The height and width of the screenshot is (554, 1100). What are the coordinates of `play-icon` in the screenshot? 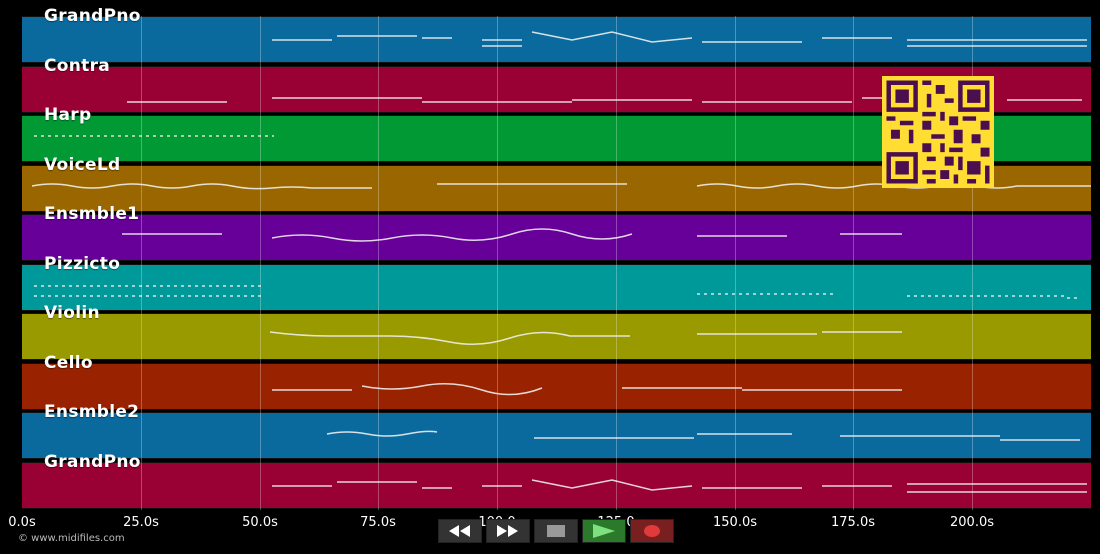 It's located at (604, 531).